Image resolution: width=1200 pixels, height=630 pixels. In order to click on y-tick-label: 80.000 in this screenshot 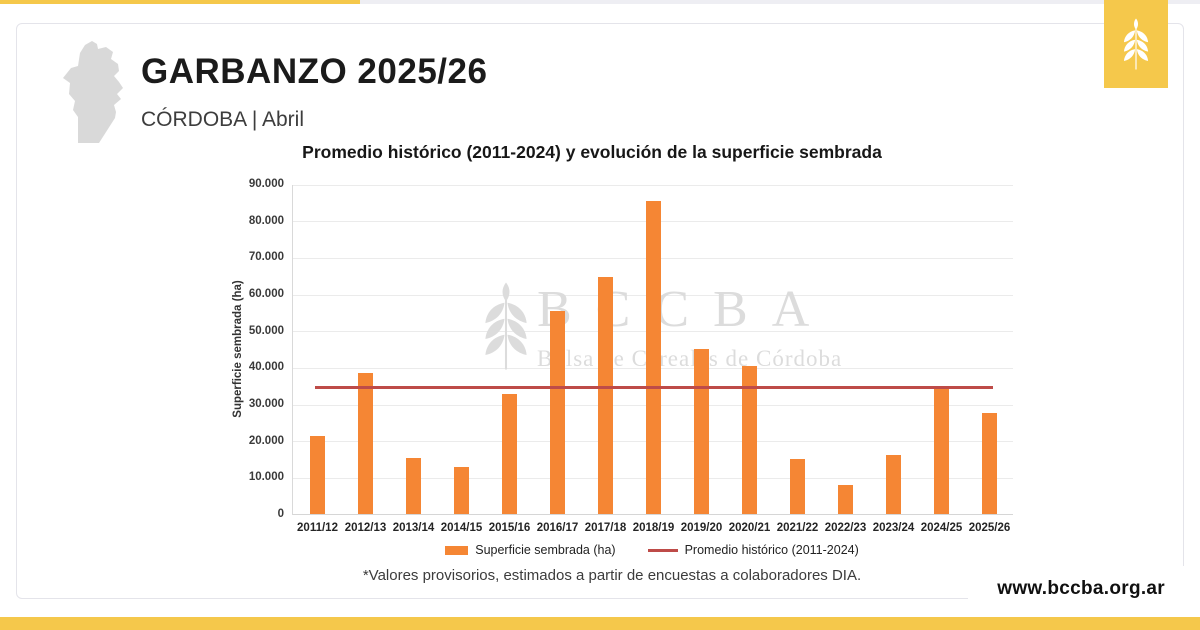, I will do `click(266, 220)`.